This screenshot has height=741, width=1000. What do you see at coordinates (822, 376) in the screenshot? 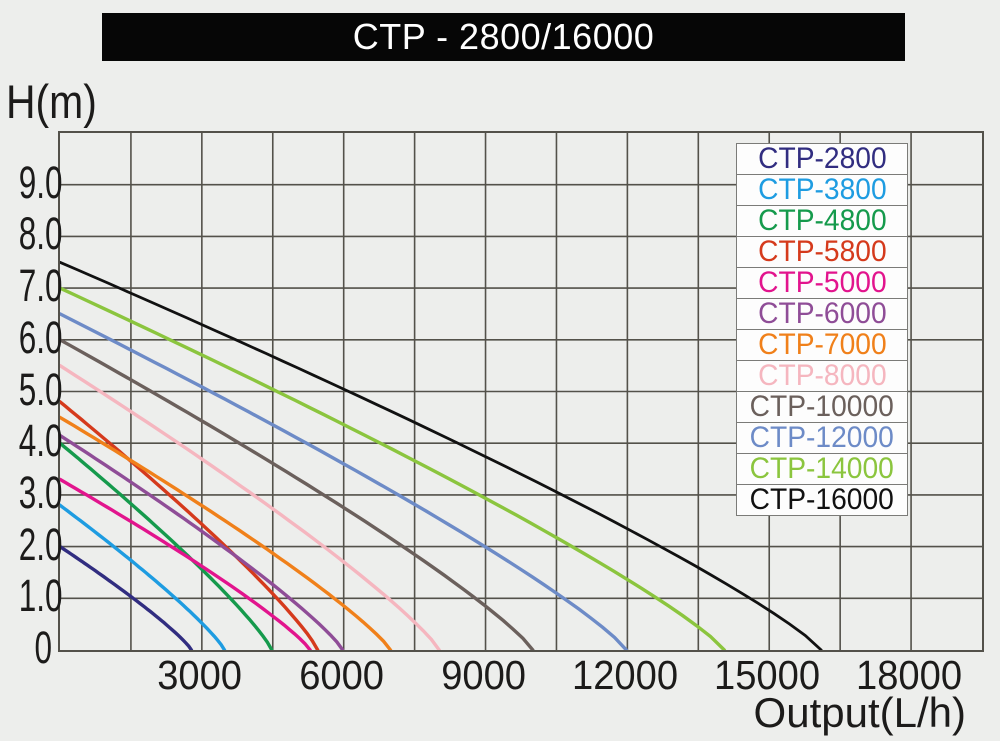
I see `legend-item-ctp-8000: CTP-8000` at bounding box center [822, 376].